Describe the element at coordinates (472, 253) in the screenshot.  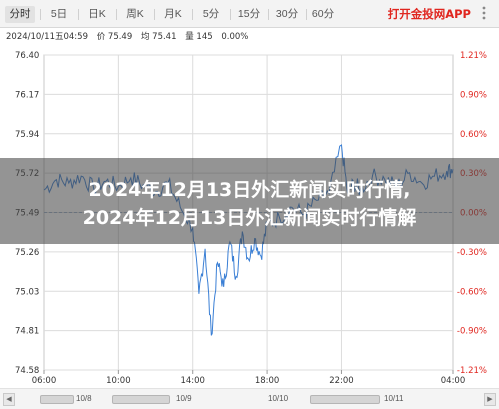
I see `pct-tick-label: -0.30%` at that location.